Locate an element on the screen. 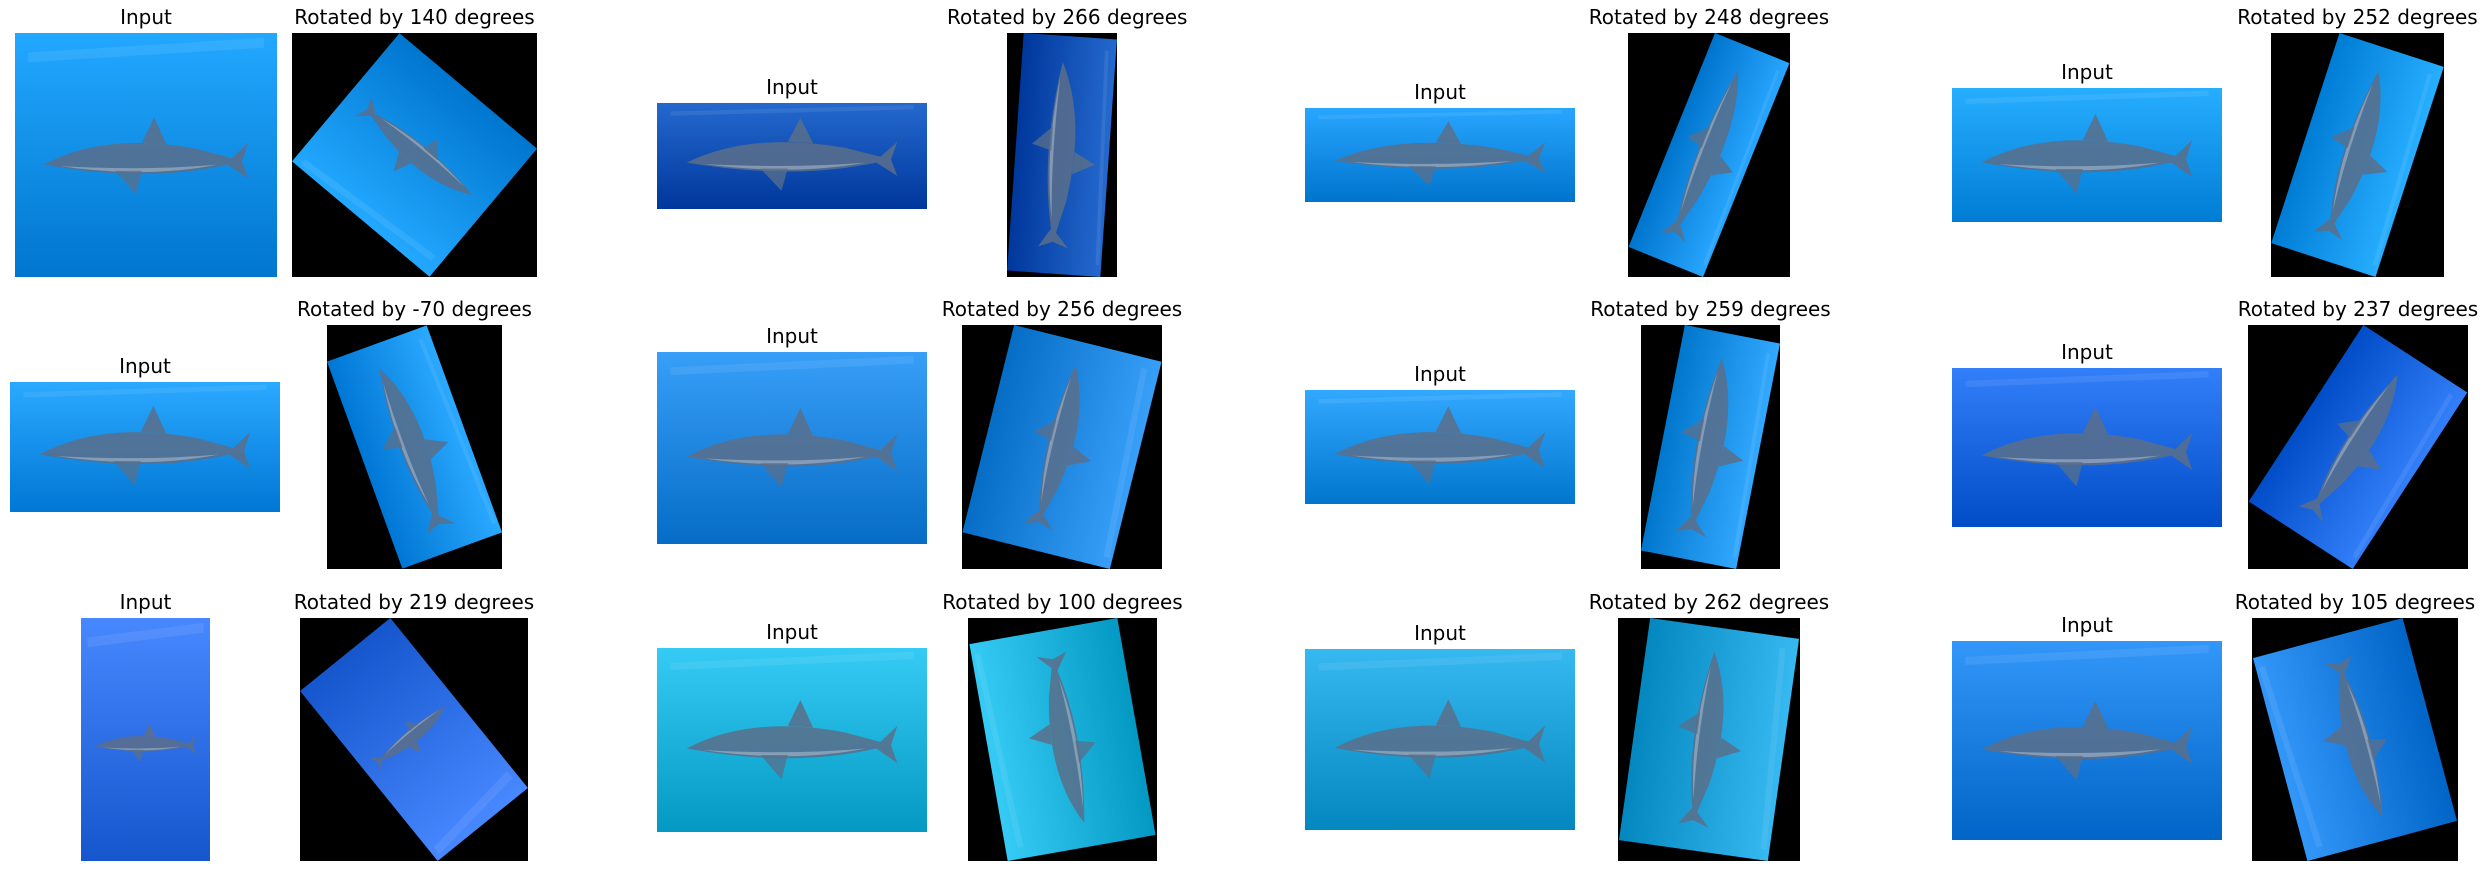 The width and height of the screenshot is (2482, 871). rotated-title: Rotated by 259 degrees is located at coordinates (1710, 309).